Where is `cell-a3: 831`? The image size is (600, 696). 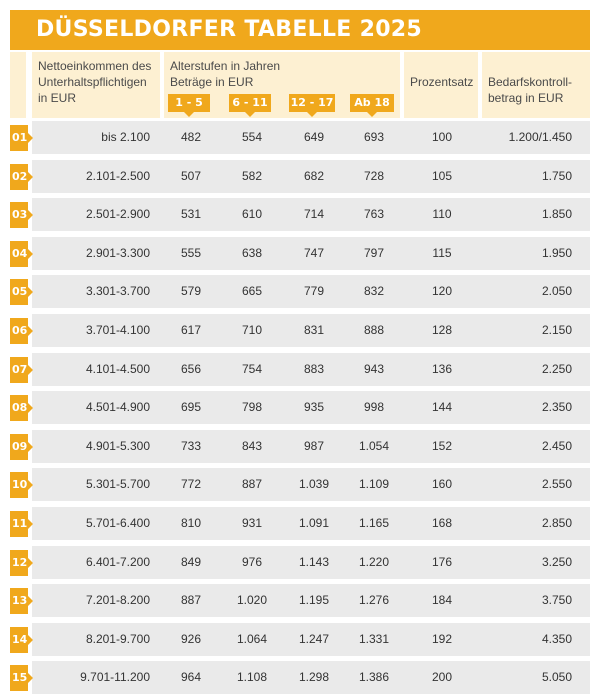
cell-a3: 831 is located at coordinates (314, 330).